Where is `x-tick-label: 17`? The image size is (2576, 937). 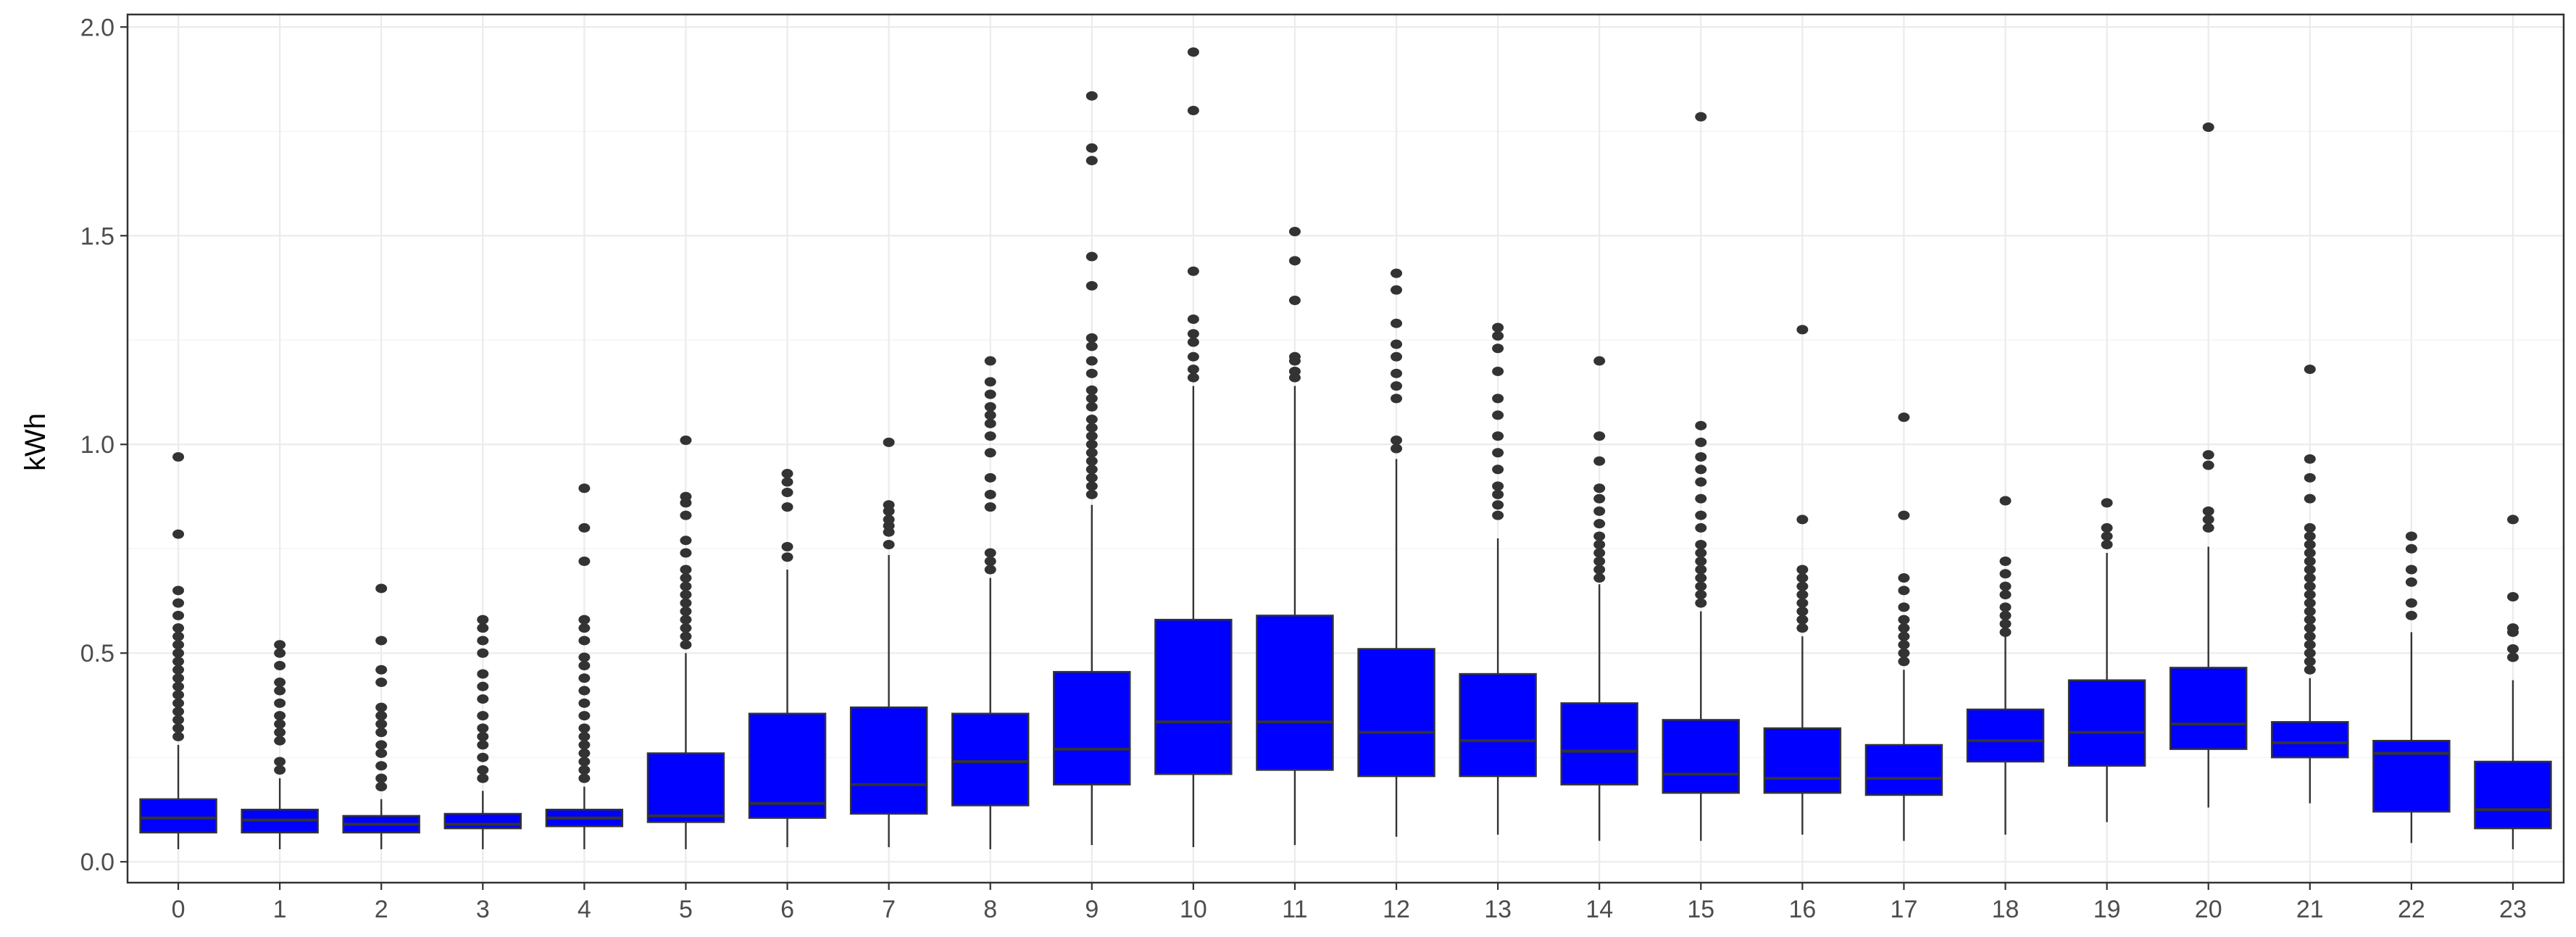 x-tick-label: 17 is located at coordinates (1904, 909).